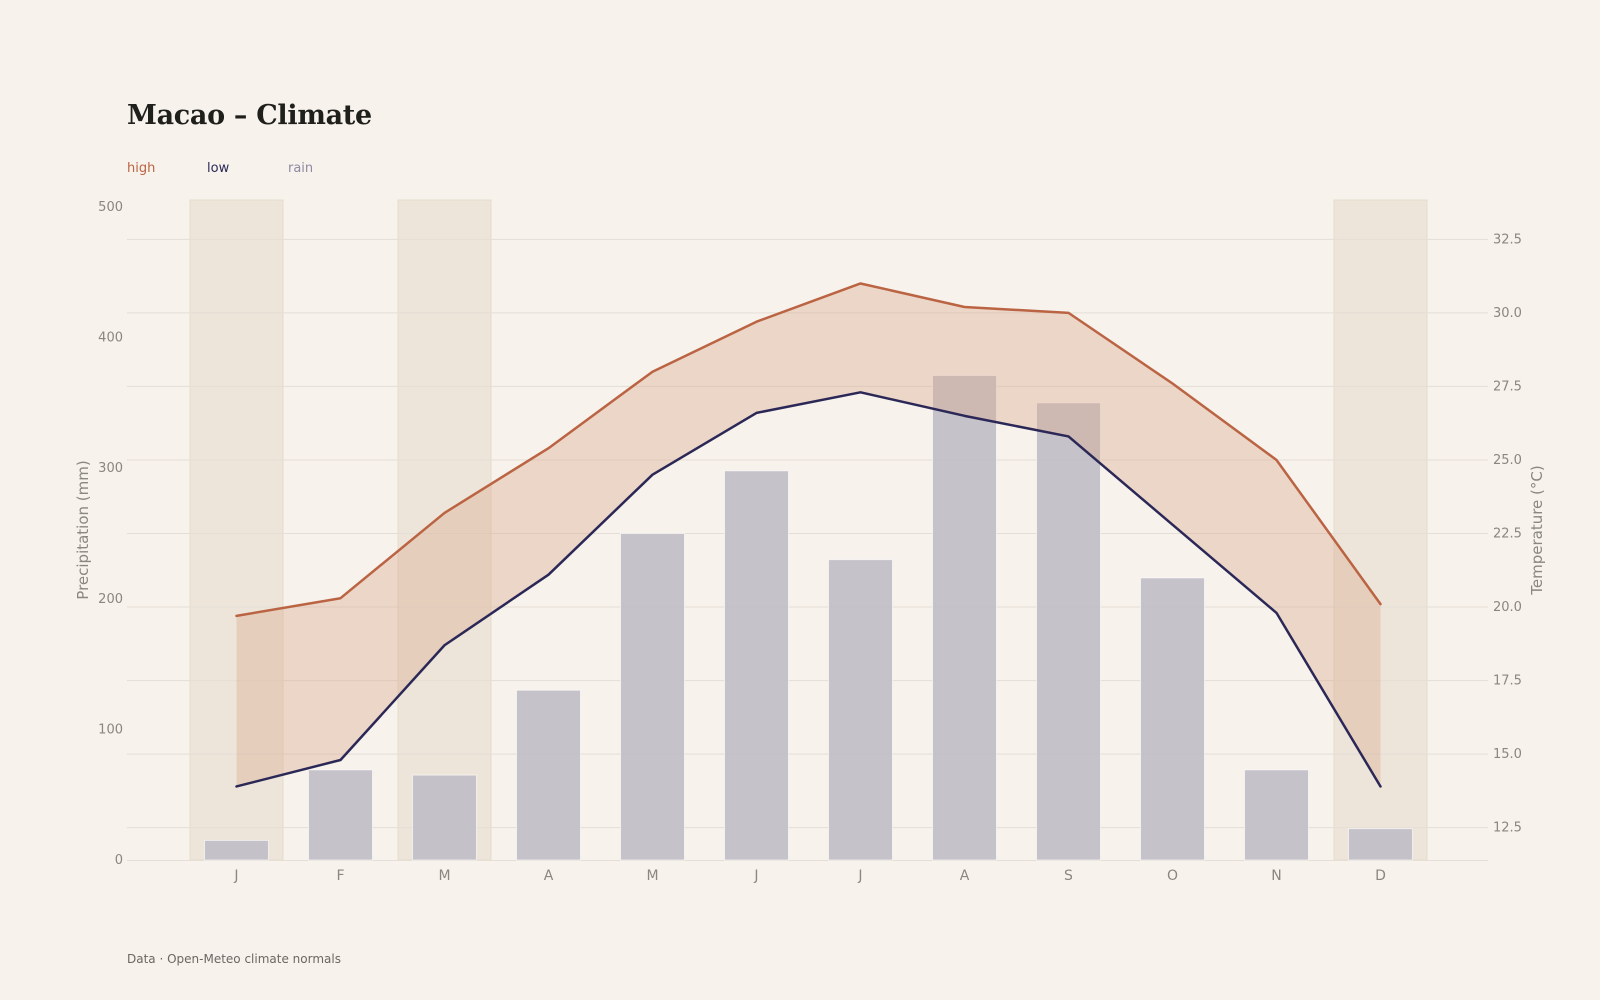  Describe the element at coordinates (218, 168) in the screenshot. I see `legend-item-low: low` at that location.